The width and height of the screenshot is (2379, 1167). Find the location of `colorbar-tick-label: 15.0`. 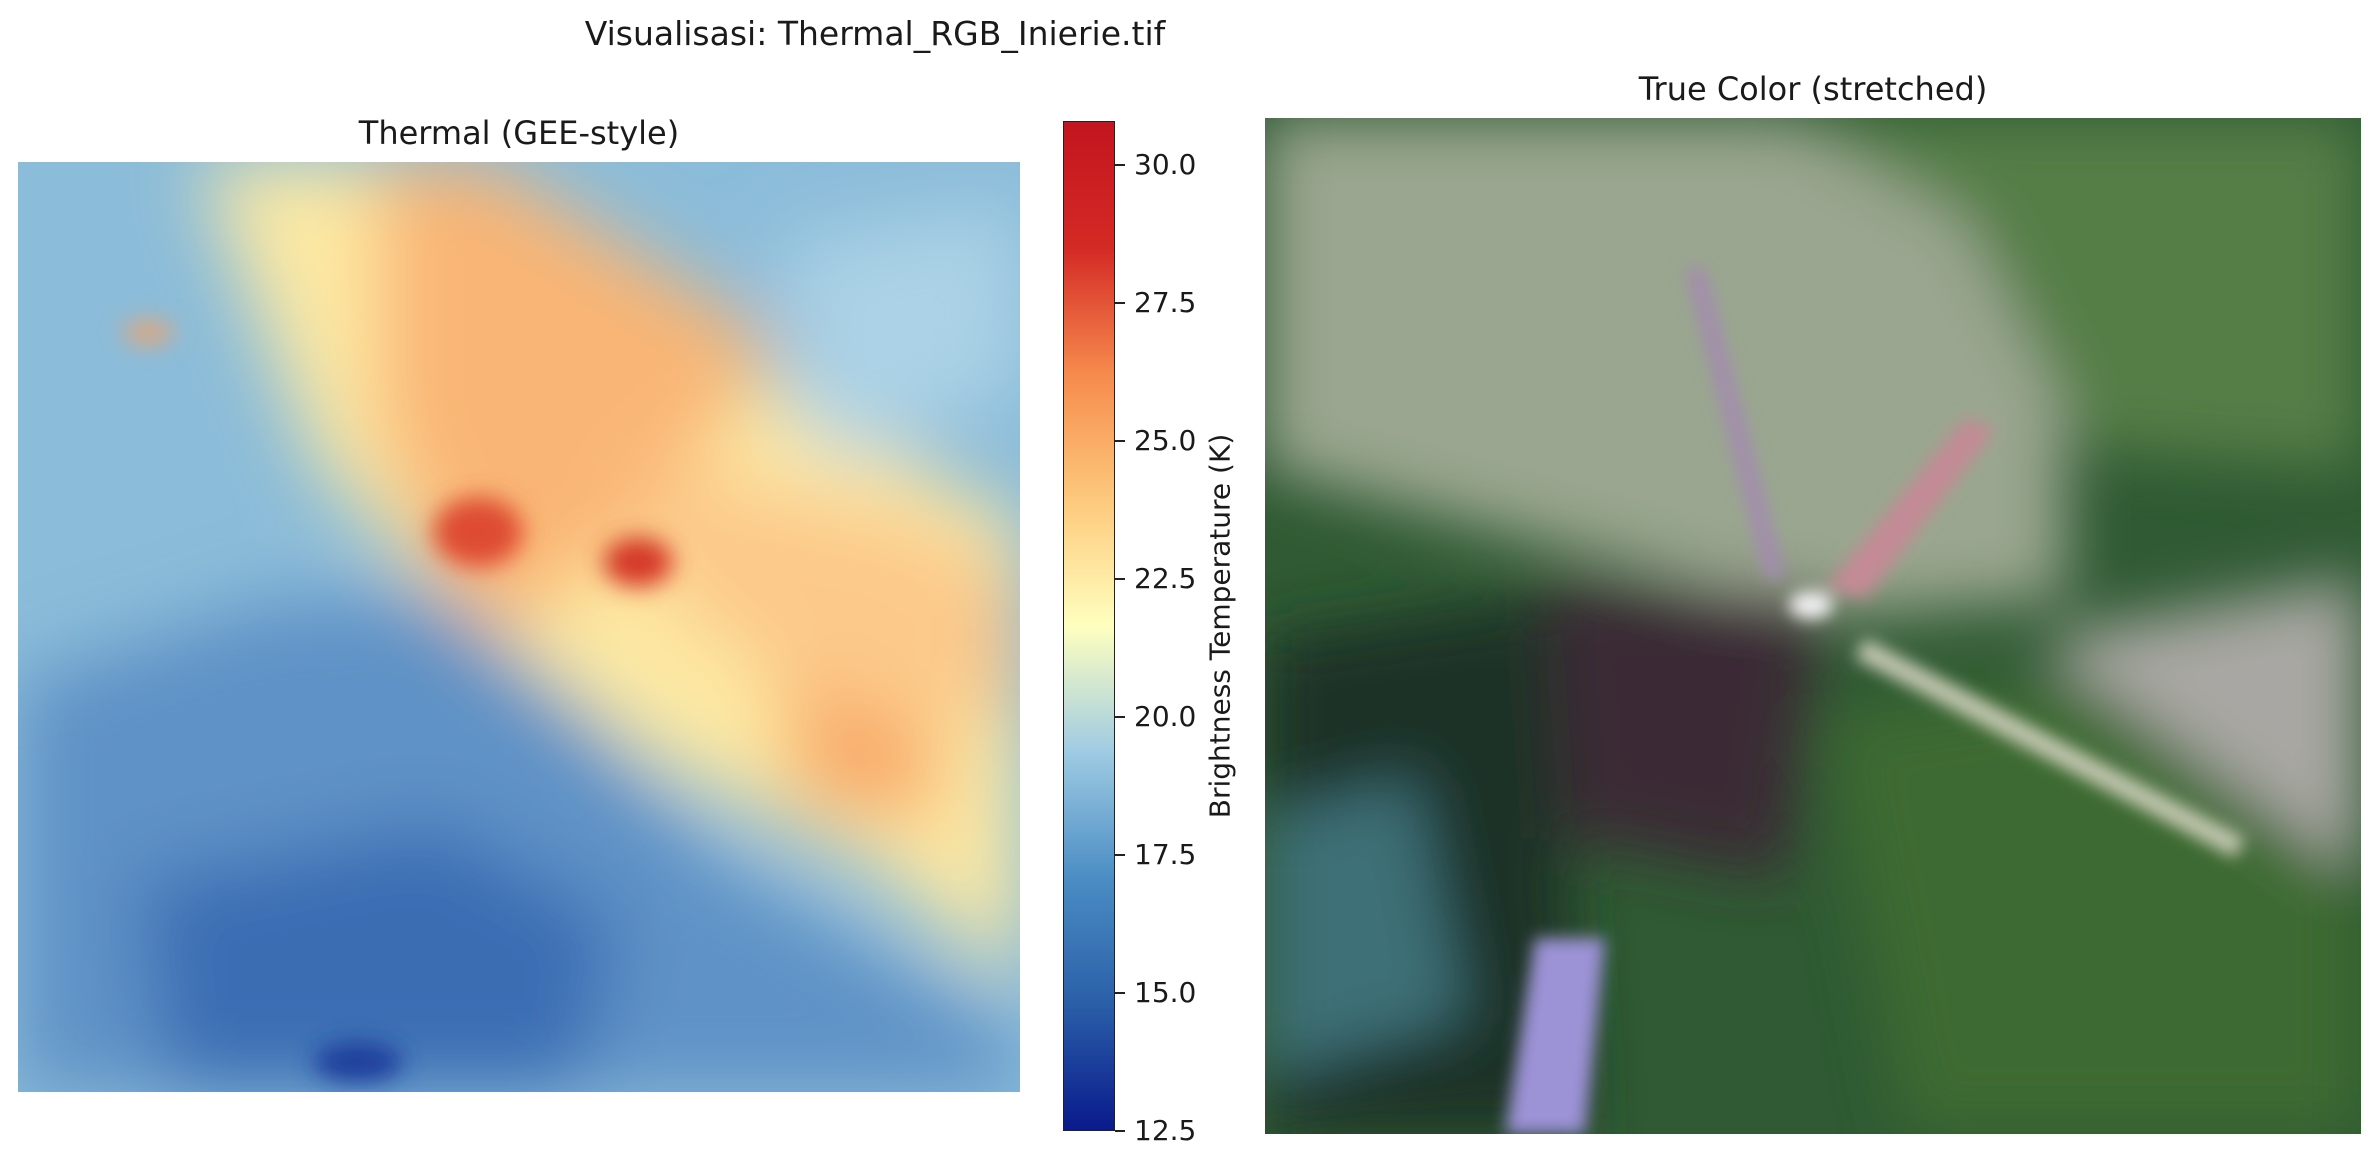

colorbar-tick-label: 15.0 is located at coordinates (1165, 993).